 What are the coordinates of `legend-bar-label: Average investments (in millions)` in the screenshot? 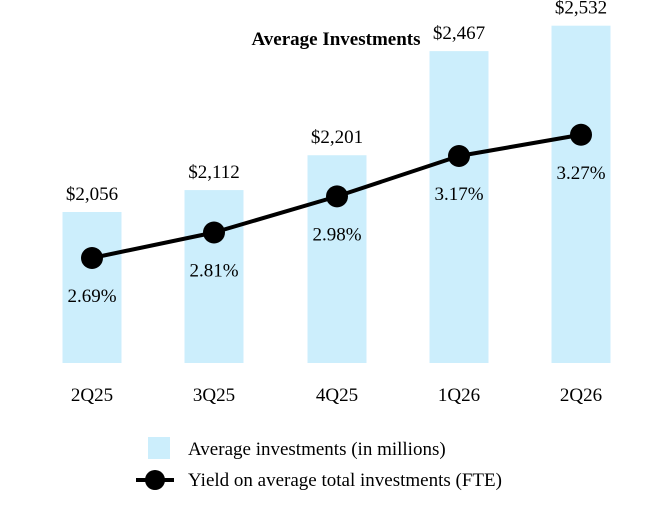 It's located at (317, 449).